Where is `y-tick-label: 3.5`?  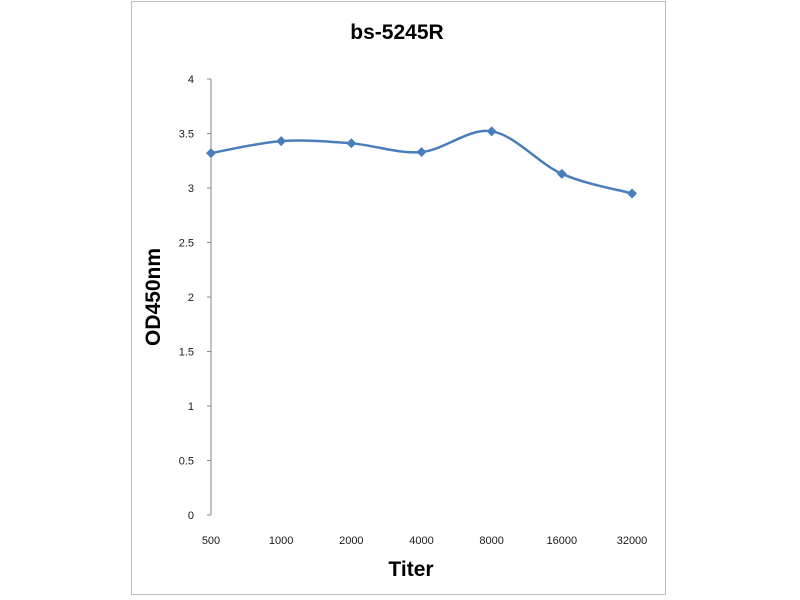 y-tick-label: 3.5 is located at coordinates (186, 135).